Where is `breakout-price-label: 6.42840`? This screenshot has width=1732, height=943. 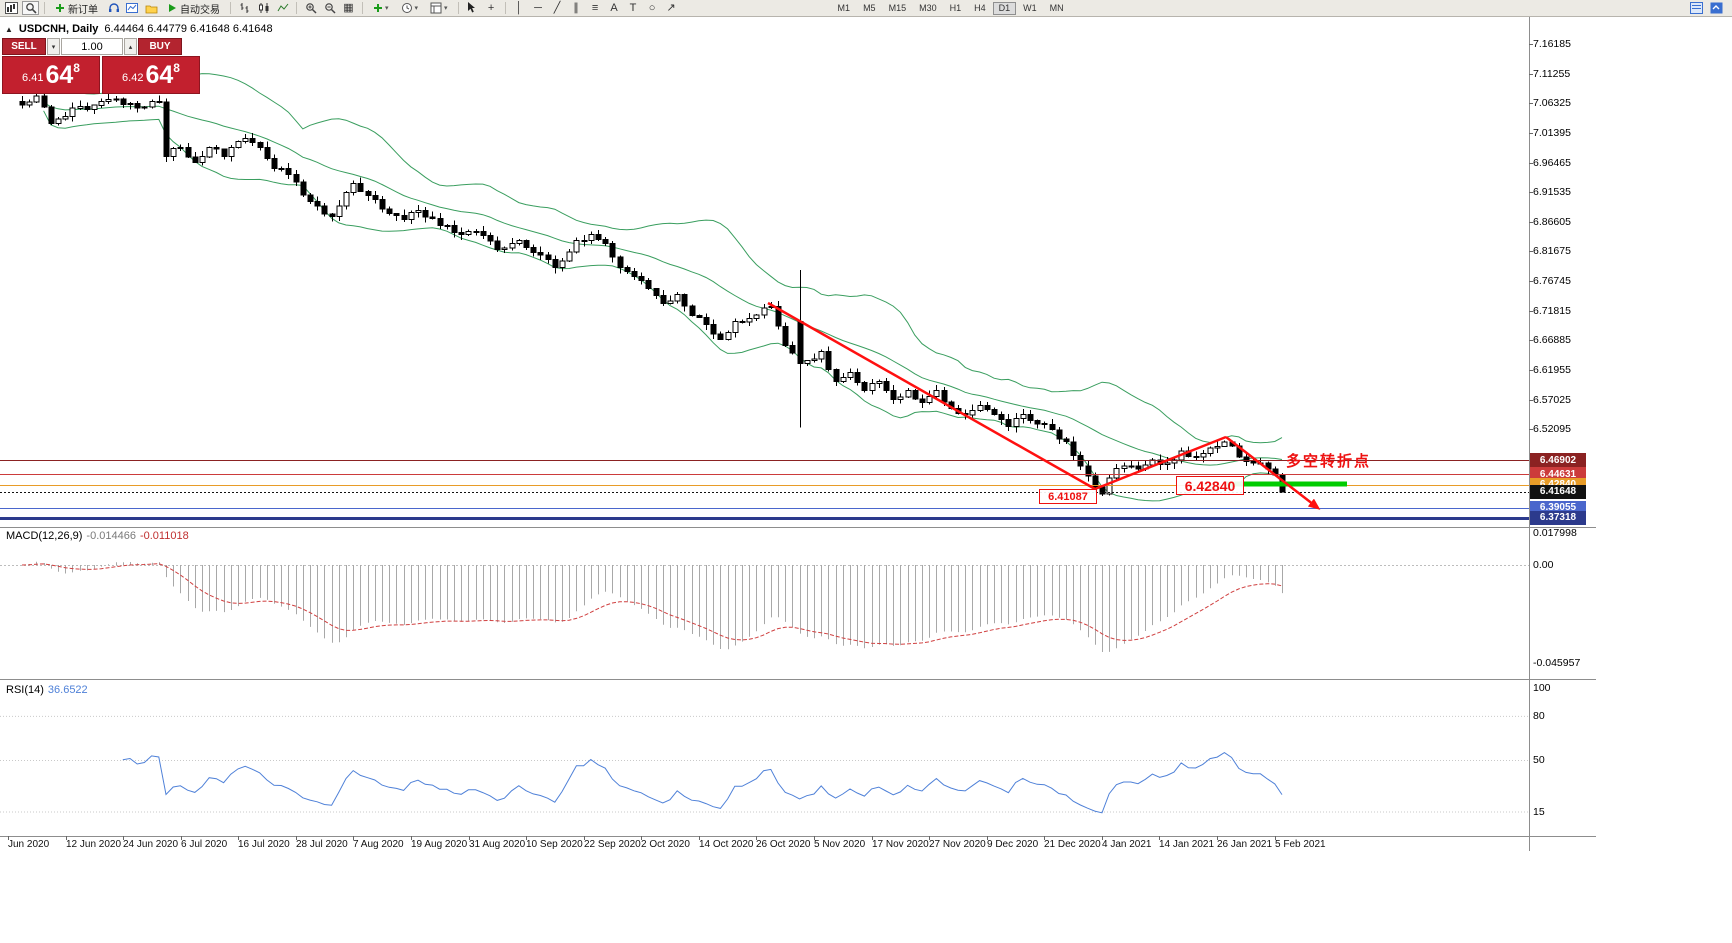
breakout-price-label: 6.42840 is located at coordinates (1210, 485).